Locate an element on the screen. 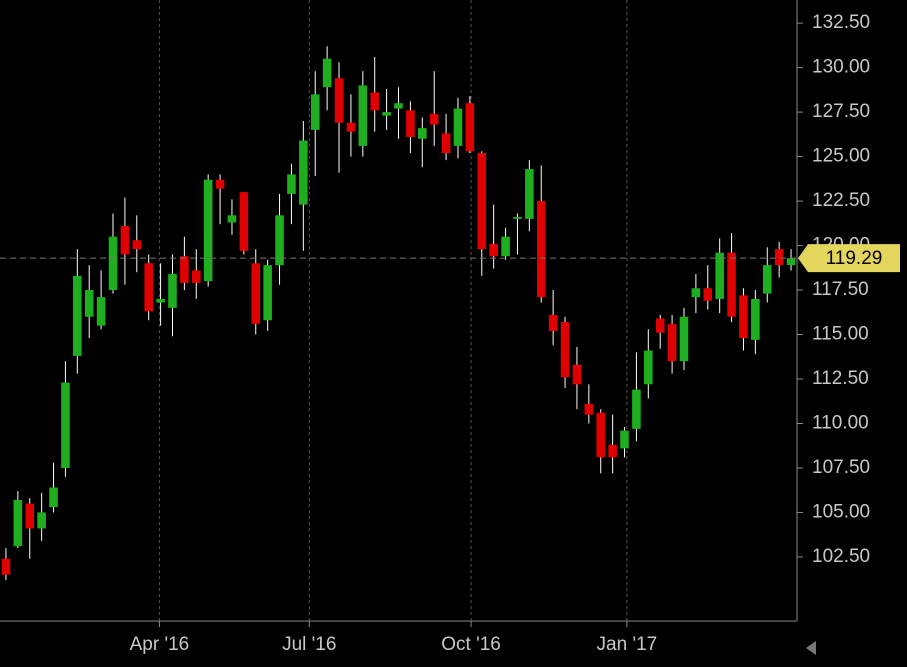 Image resolution: width=907 pixels, height=667 pixels. y-tick-label: 102.50 is located at coordinates (841, 556).